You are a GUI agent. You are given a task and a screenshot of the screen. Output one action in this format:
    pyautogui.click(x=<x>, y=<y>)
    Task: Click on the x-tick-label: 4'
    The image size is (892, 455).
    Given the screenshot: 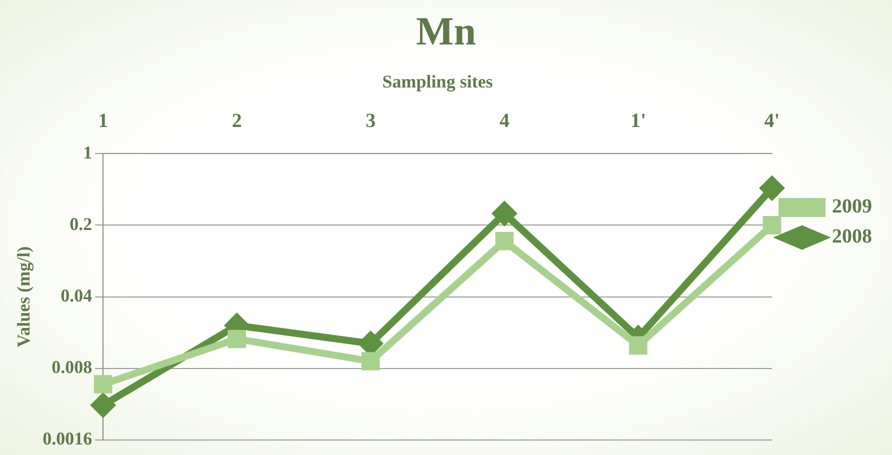 What is the action you would take?
    pyautogui.click(x=772, y=121)
    